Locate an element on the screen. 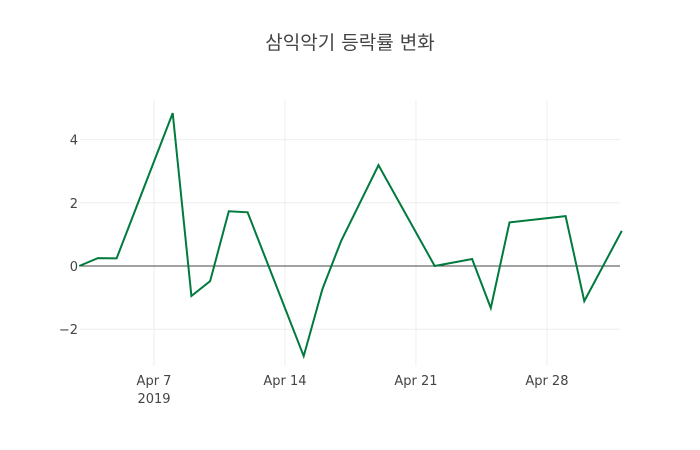 This screenshot has height=450, width=700. y-tick-label: 4 is located at coordinates (74, 141).